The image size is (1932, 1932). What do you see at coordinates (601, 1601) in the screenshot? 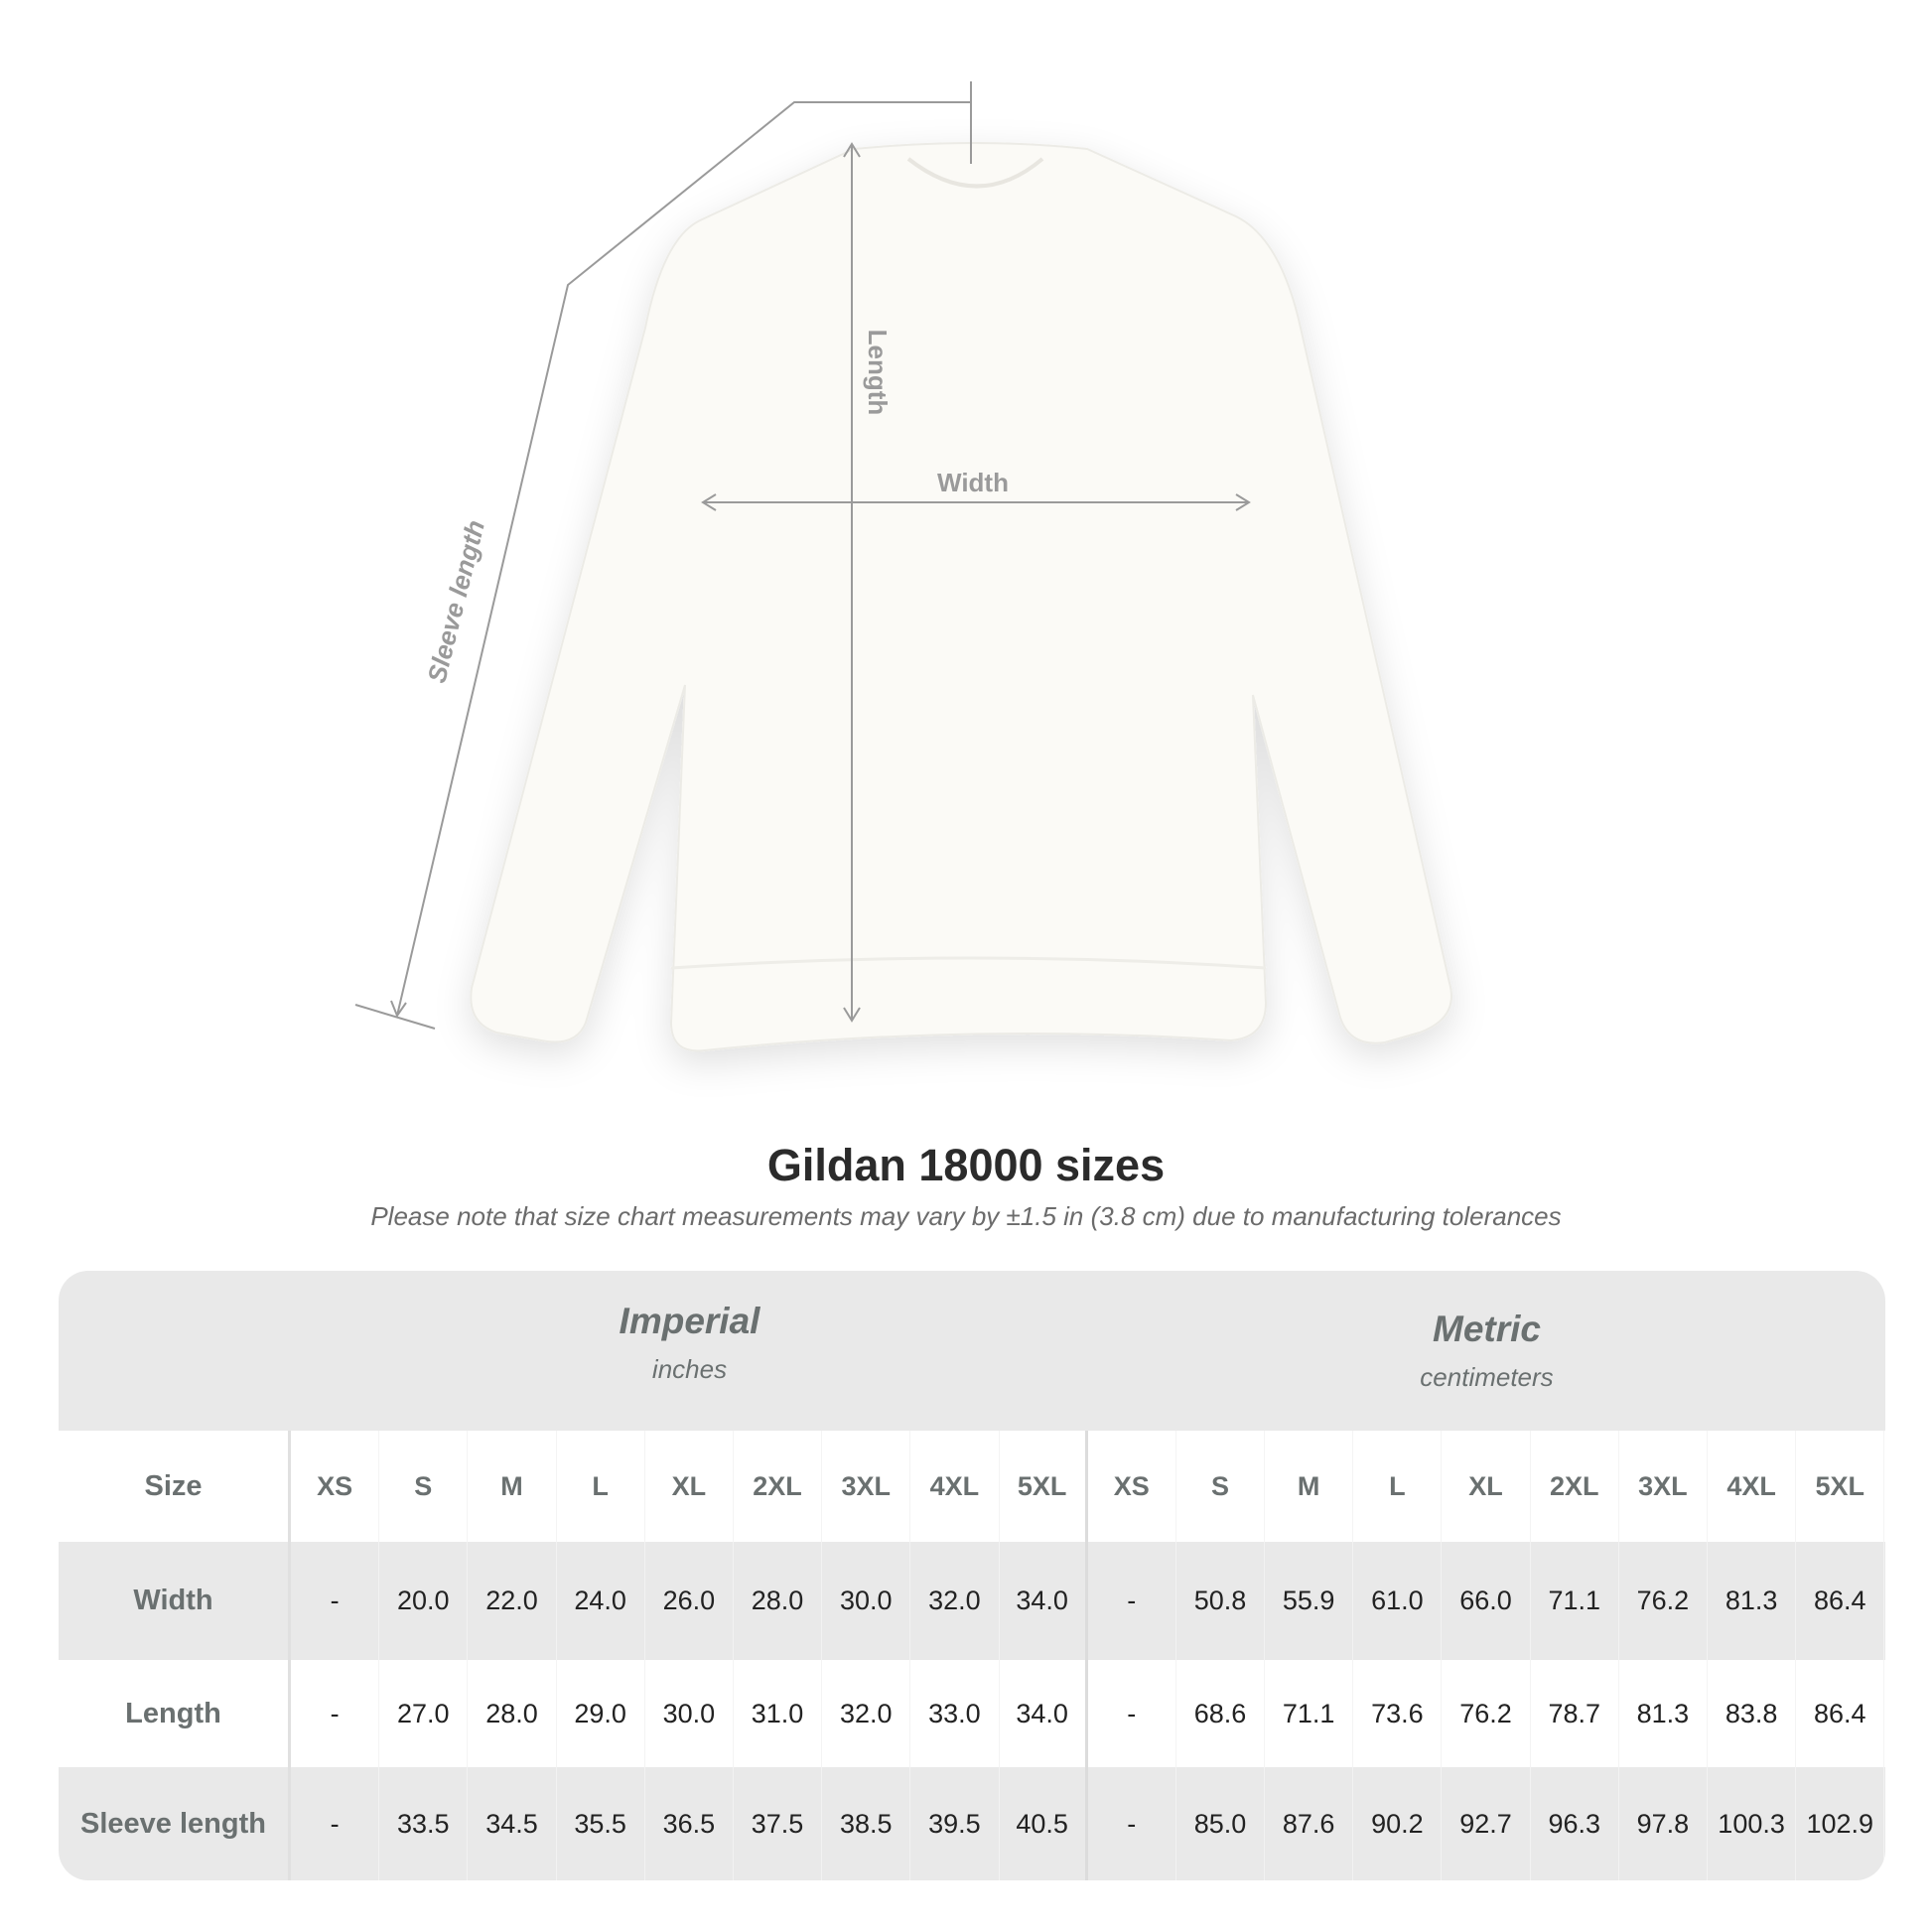
I see `table-cell: 24.0` at bounding box center [601, 1601].